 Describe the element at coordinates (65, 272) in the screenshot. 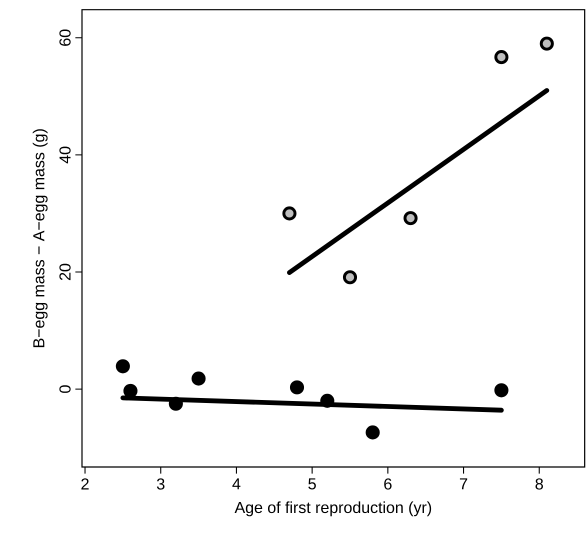

I see `y-tick-label: 20` at that location.